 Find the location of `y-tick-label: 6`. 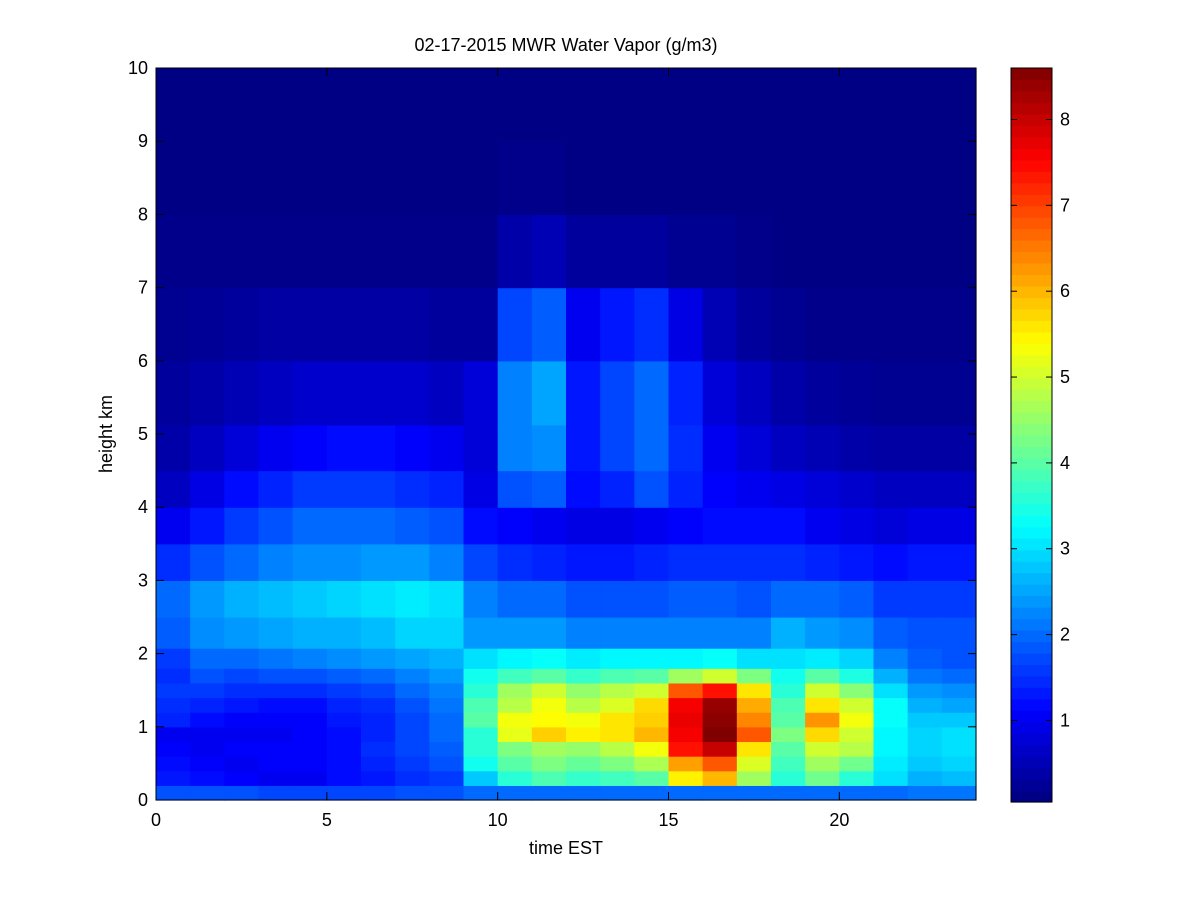

y-tick-label: 6 is located at coordinates (143, 361).